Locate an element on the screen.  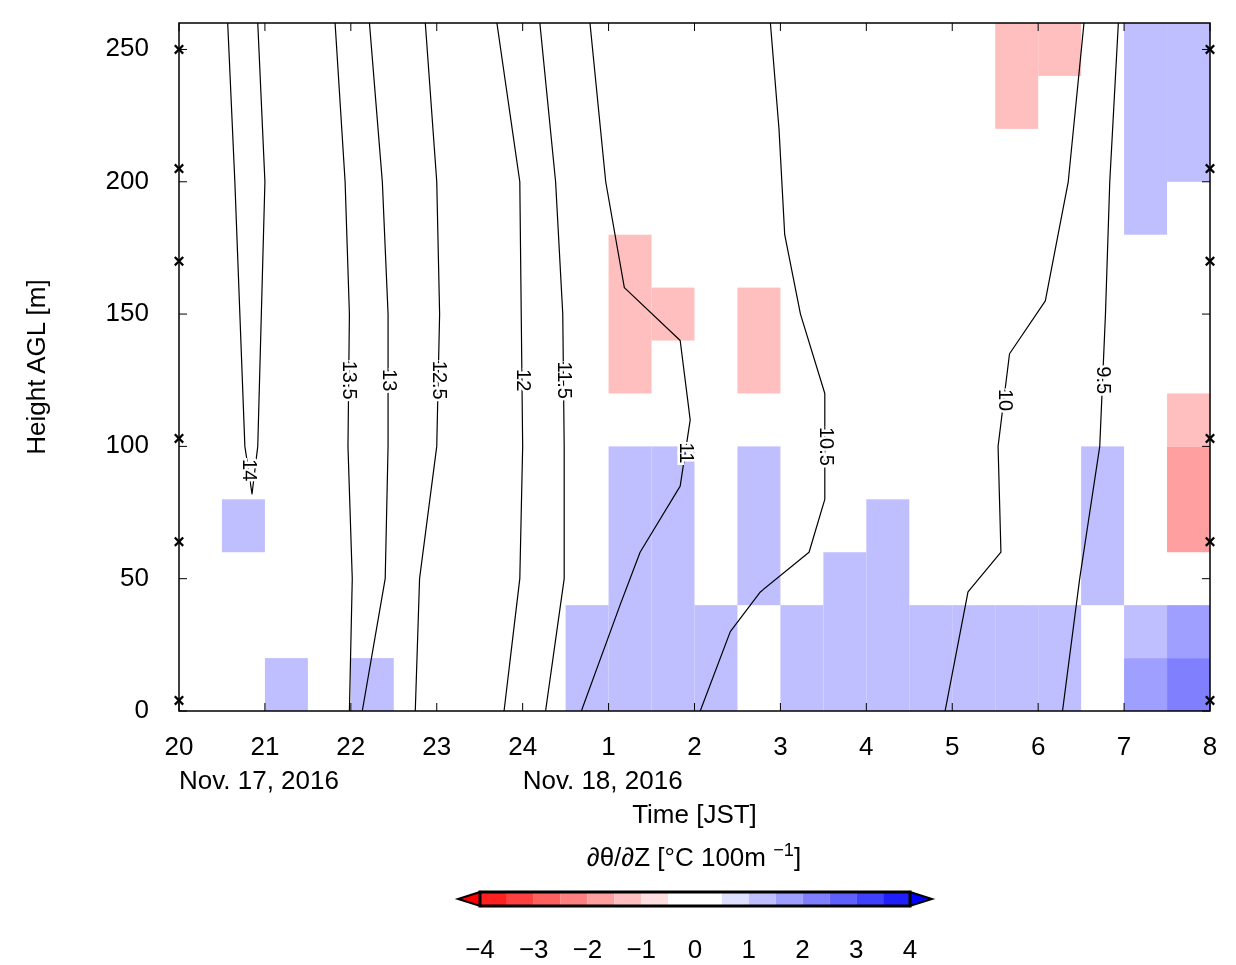
color-bar-label: −1 is located at coordinates (641, 949).